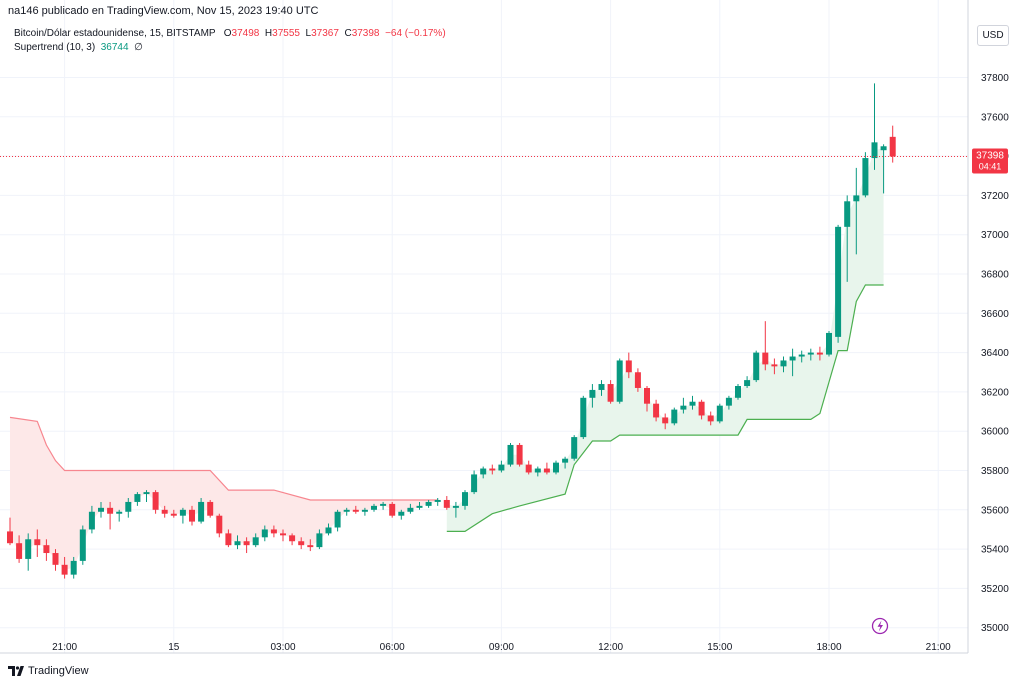 The image size is (1024, 686). What do you see at coordinates (995, 117) in the screenshot?
I see `y-tick-label: 37600` at bounding box center [995, 117].